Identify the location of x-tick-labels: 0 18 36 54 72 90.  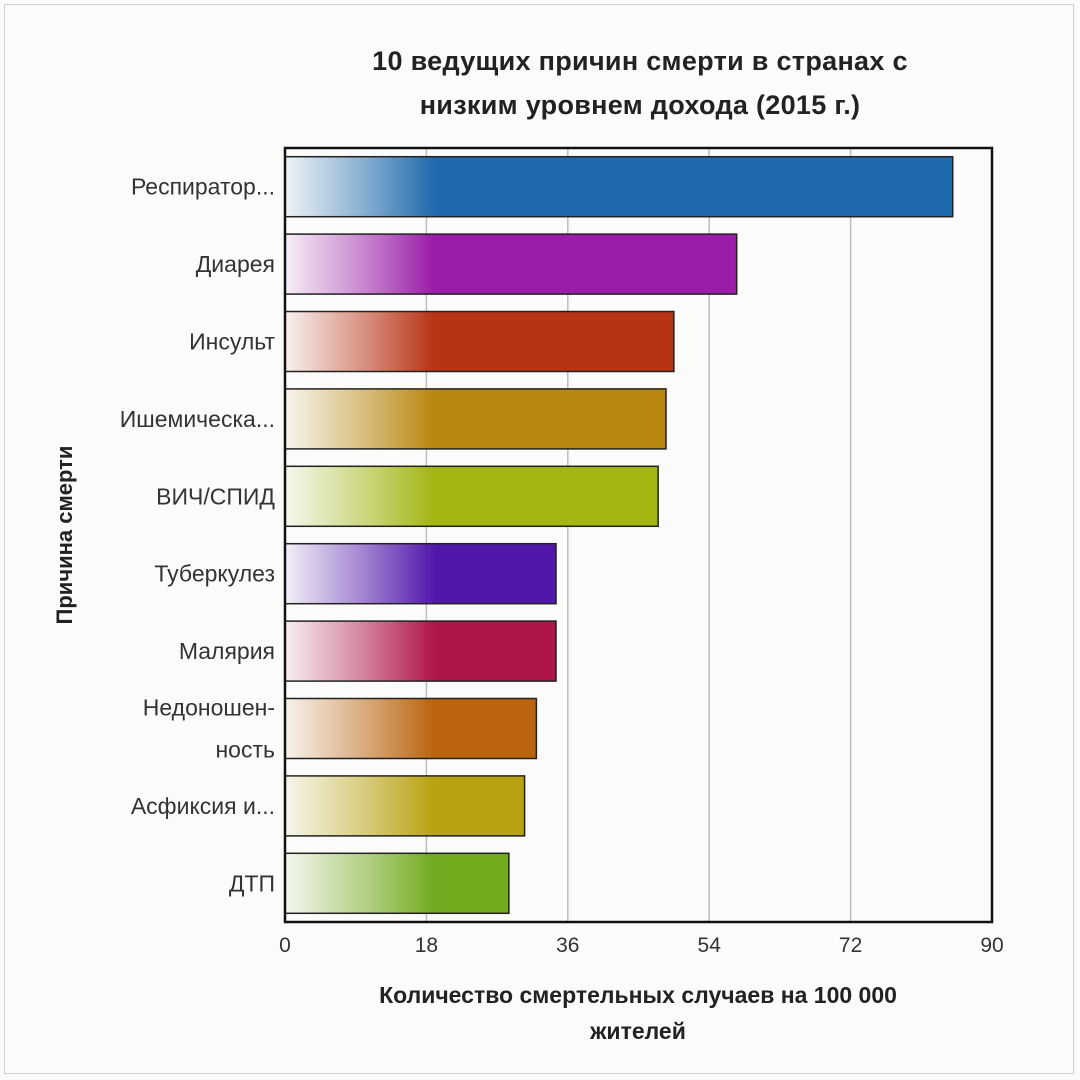
(641, 945).